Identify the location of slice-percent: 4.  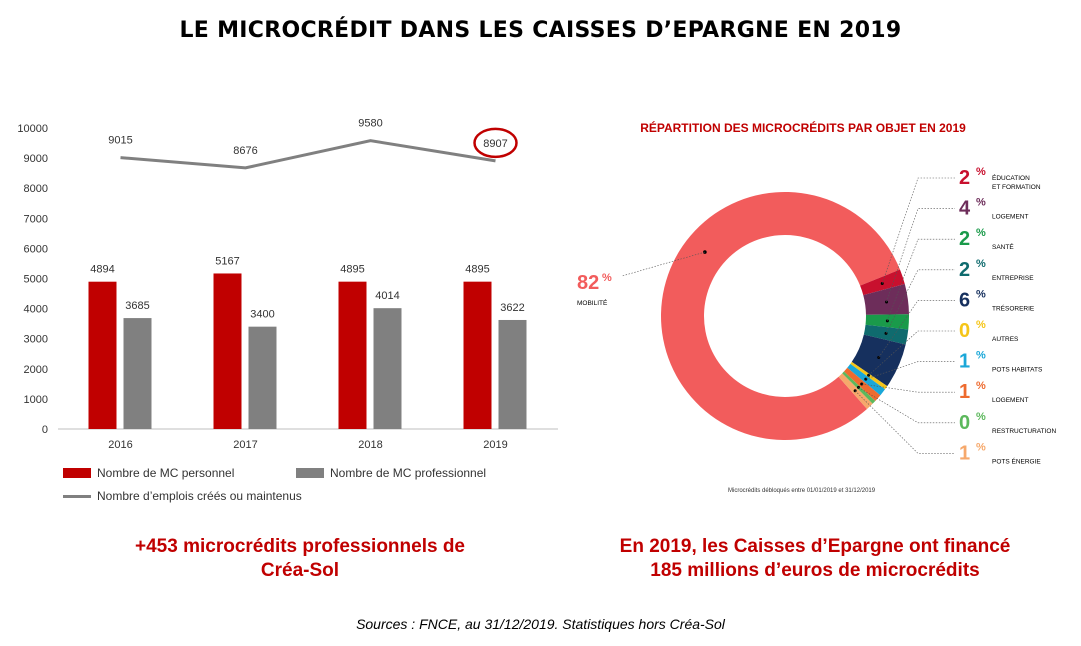
(965, 209).